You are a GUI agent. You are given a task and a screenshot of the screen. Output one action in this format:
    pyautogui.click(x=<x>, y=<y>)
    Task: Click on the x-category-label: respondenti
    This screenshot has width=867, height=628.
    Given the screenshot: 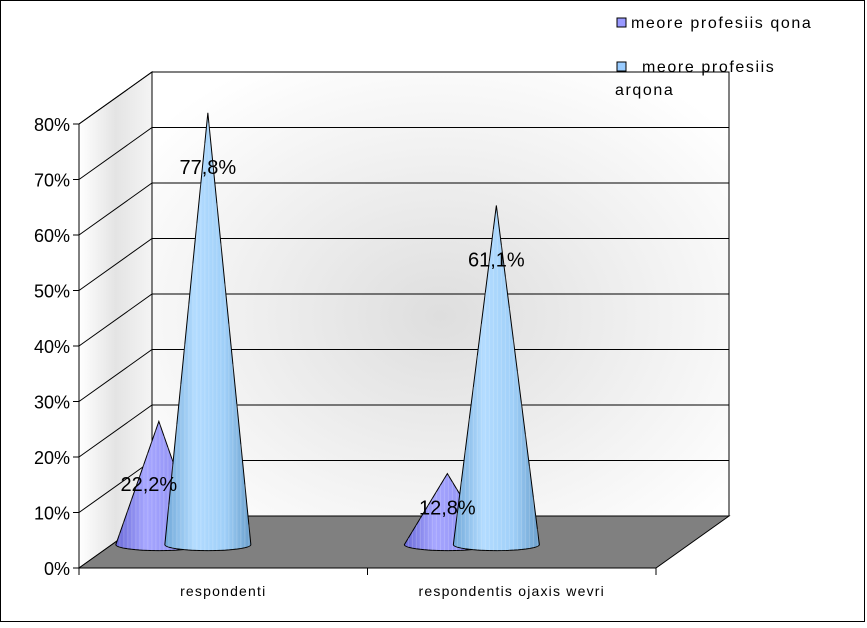 What is the action you would take?
    pyautogui.click(x=223, y=591)
    